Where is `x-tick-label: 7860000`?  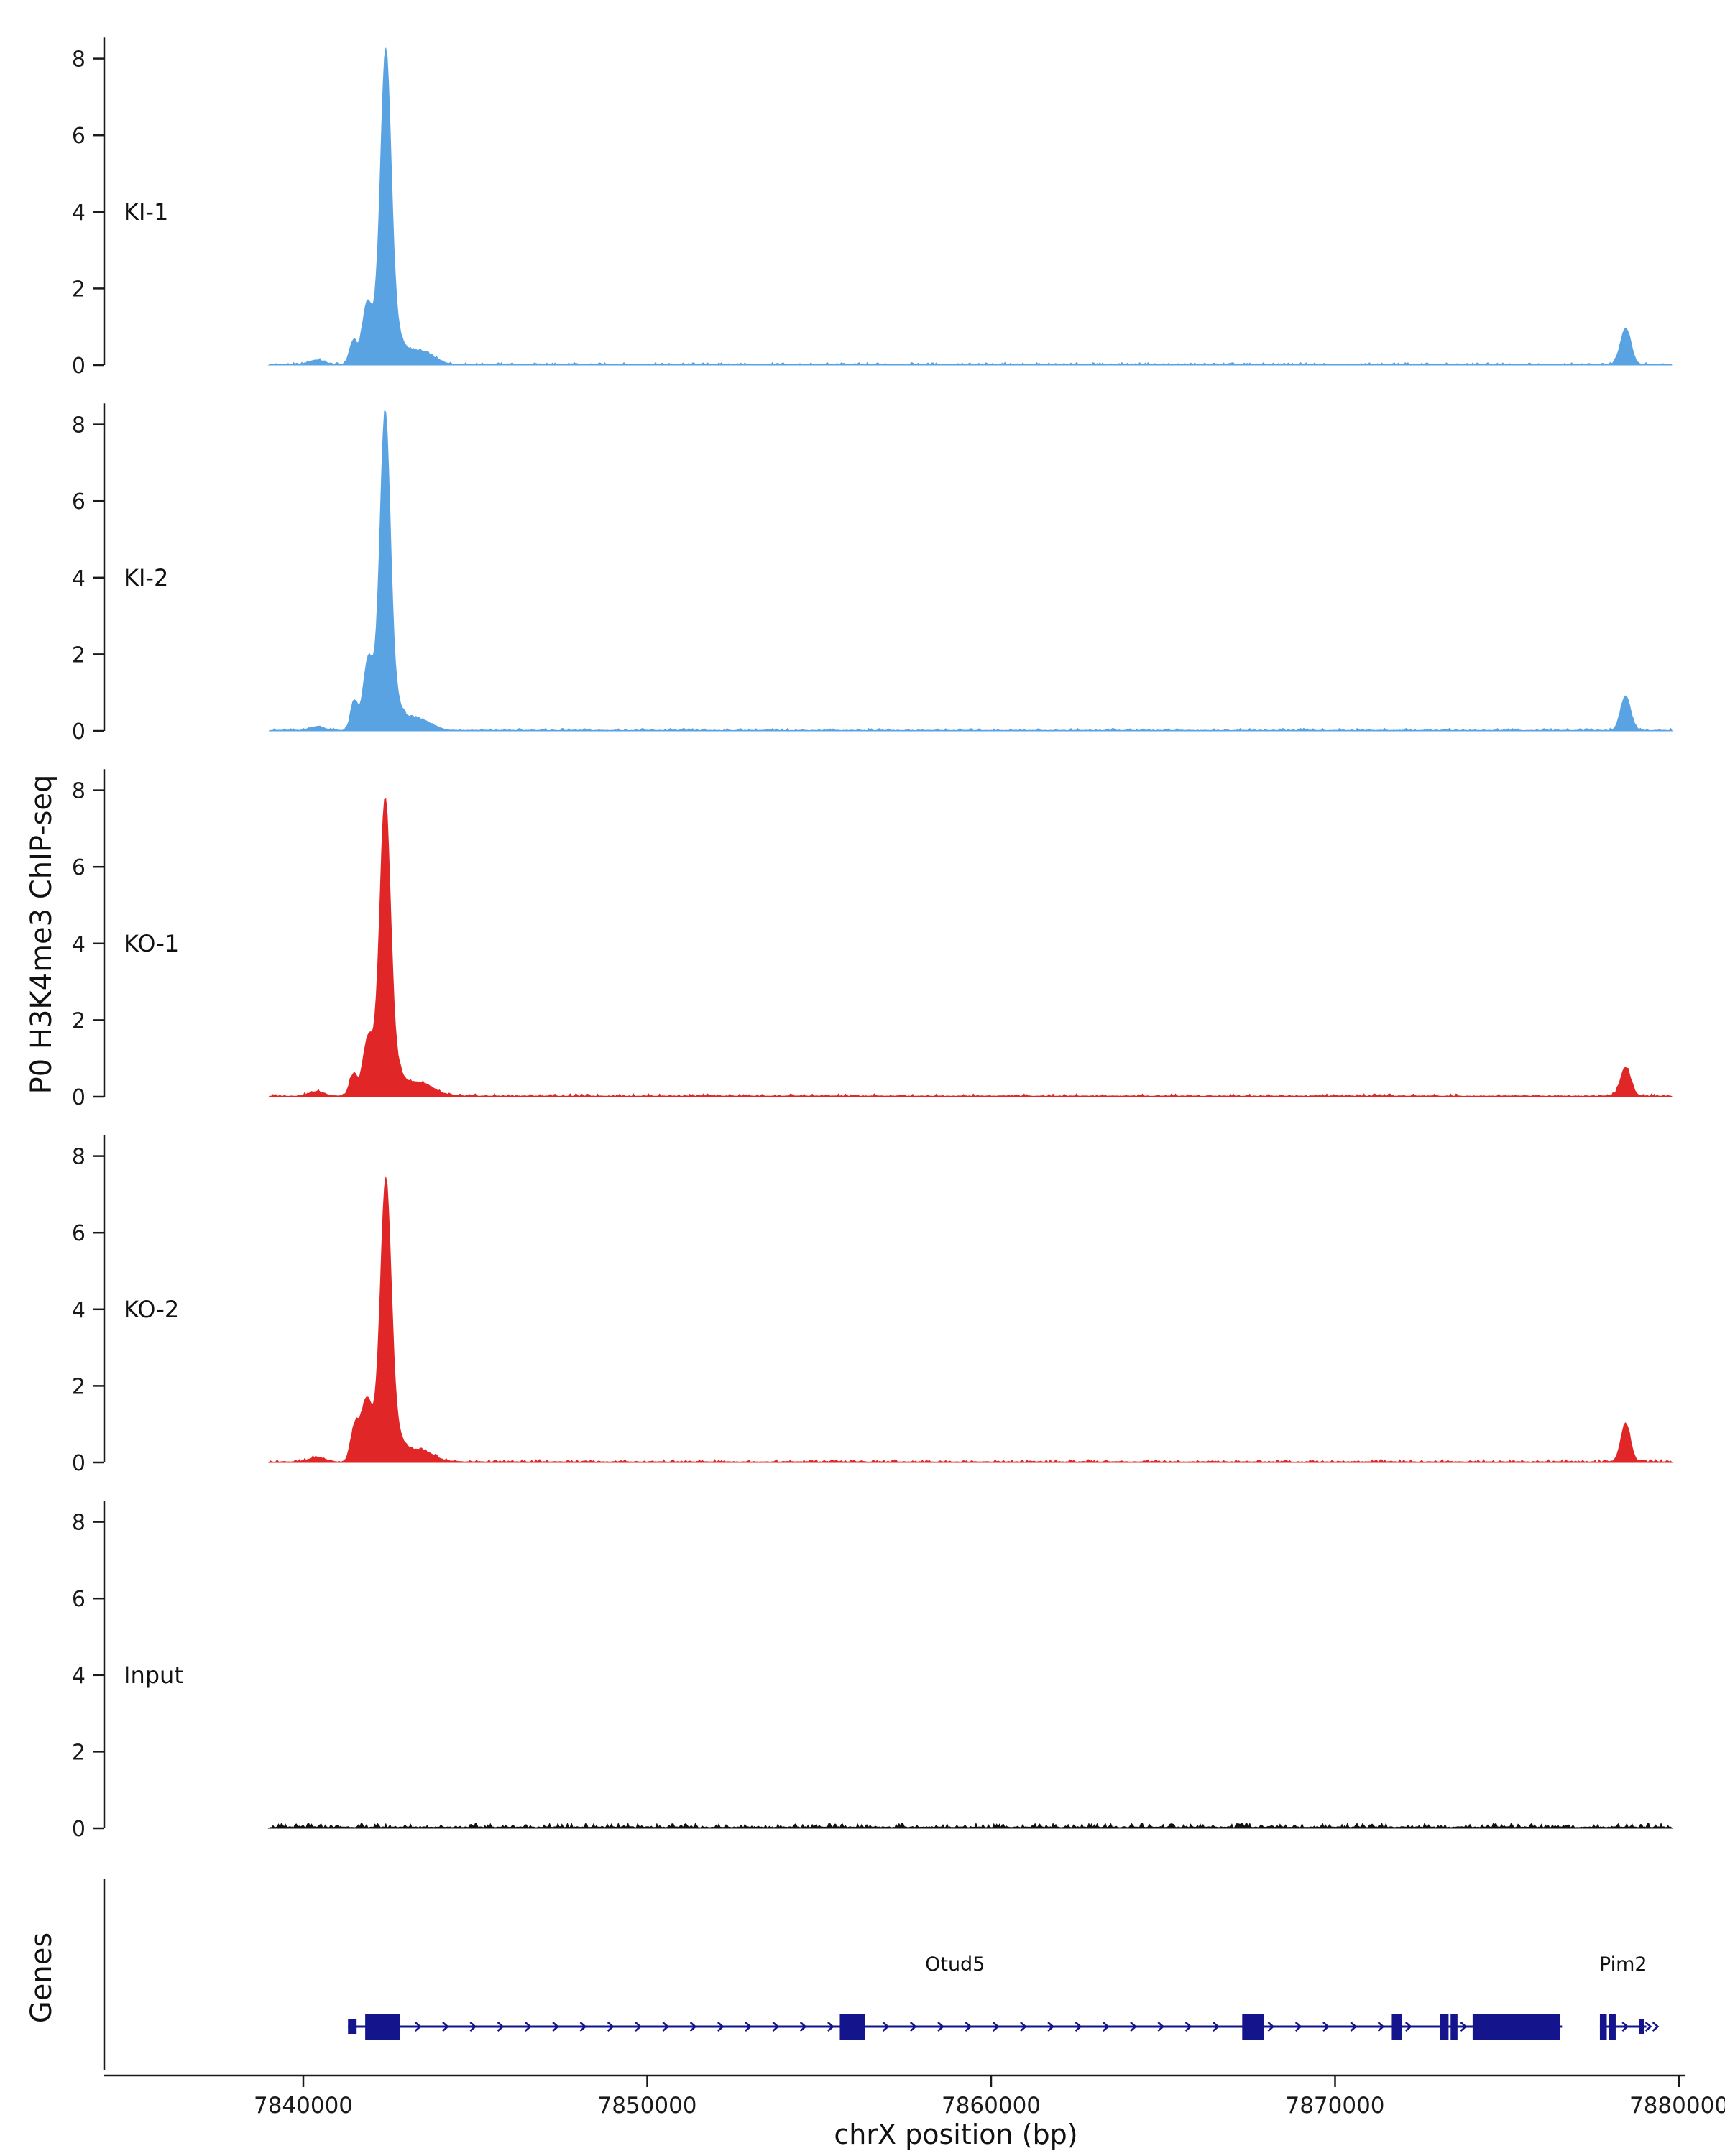
x-tick-label: 7860000 is located at coordinates (991, 2106).